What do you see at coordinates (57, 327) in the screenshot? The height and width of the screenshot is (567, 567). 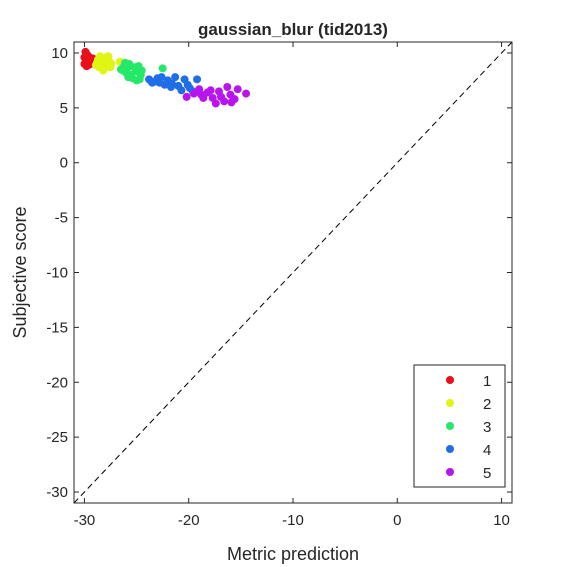 I see `y-tick-label: -15` at bounding box center [57, 327].